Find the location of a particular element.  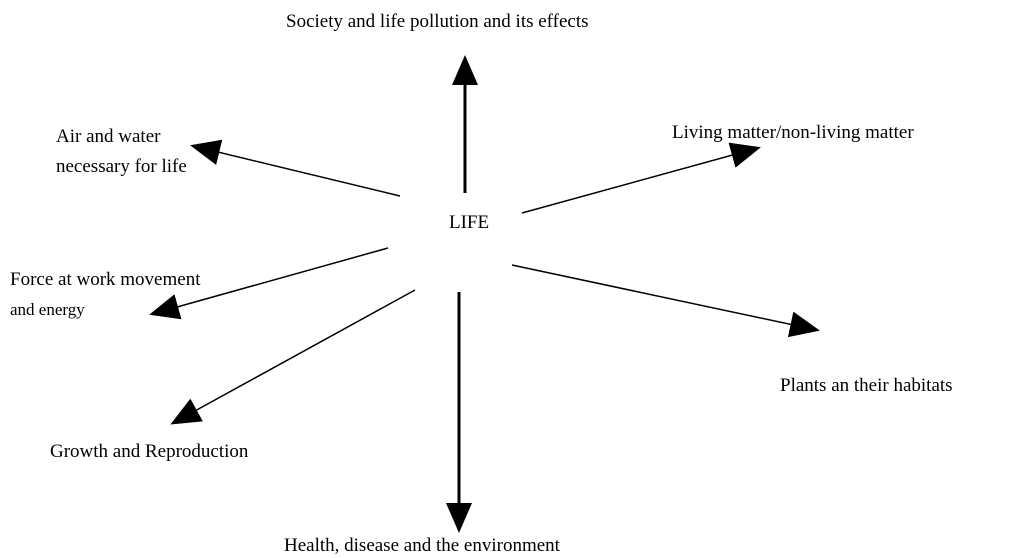

node-label: Plants an their habitats is located at coordinates (866, 385).